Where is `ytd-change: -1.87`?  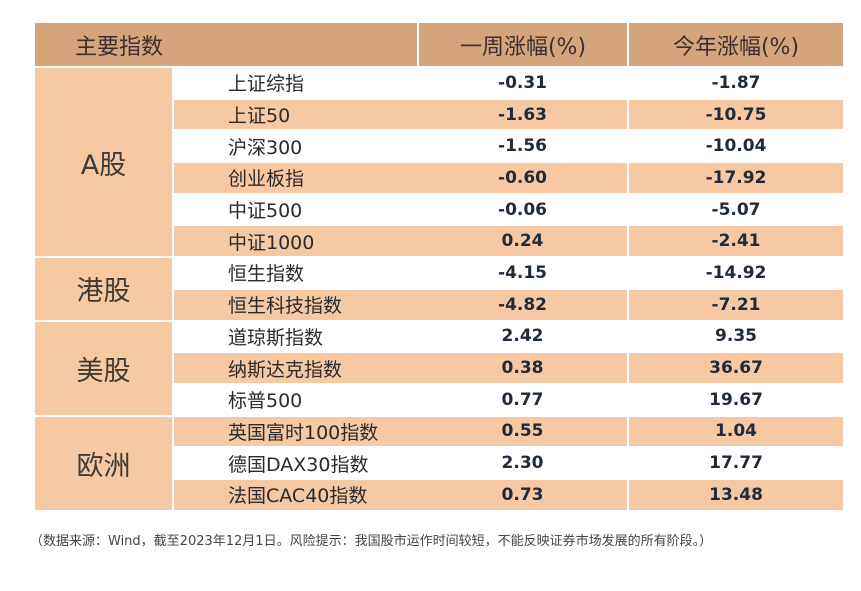
ytd-change: -1.87 is located at coordinates (736, 82).